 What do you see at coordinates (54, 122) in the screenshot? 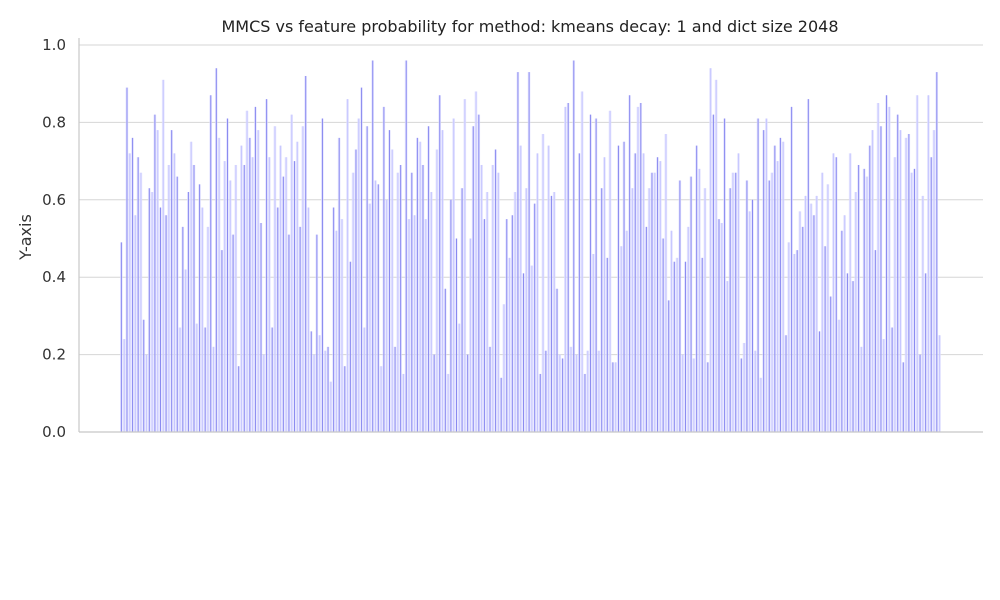
I see `y-tick-label: 0.8` at bounding box center [54, 122].